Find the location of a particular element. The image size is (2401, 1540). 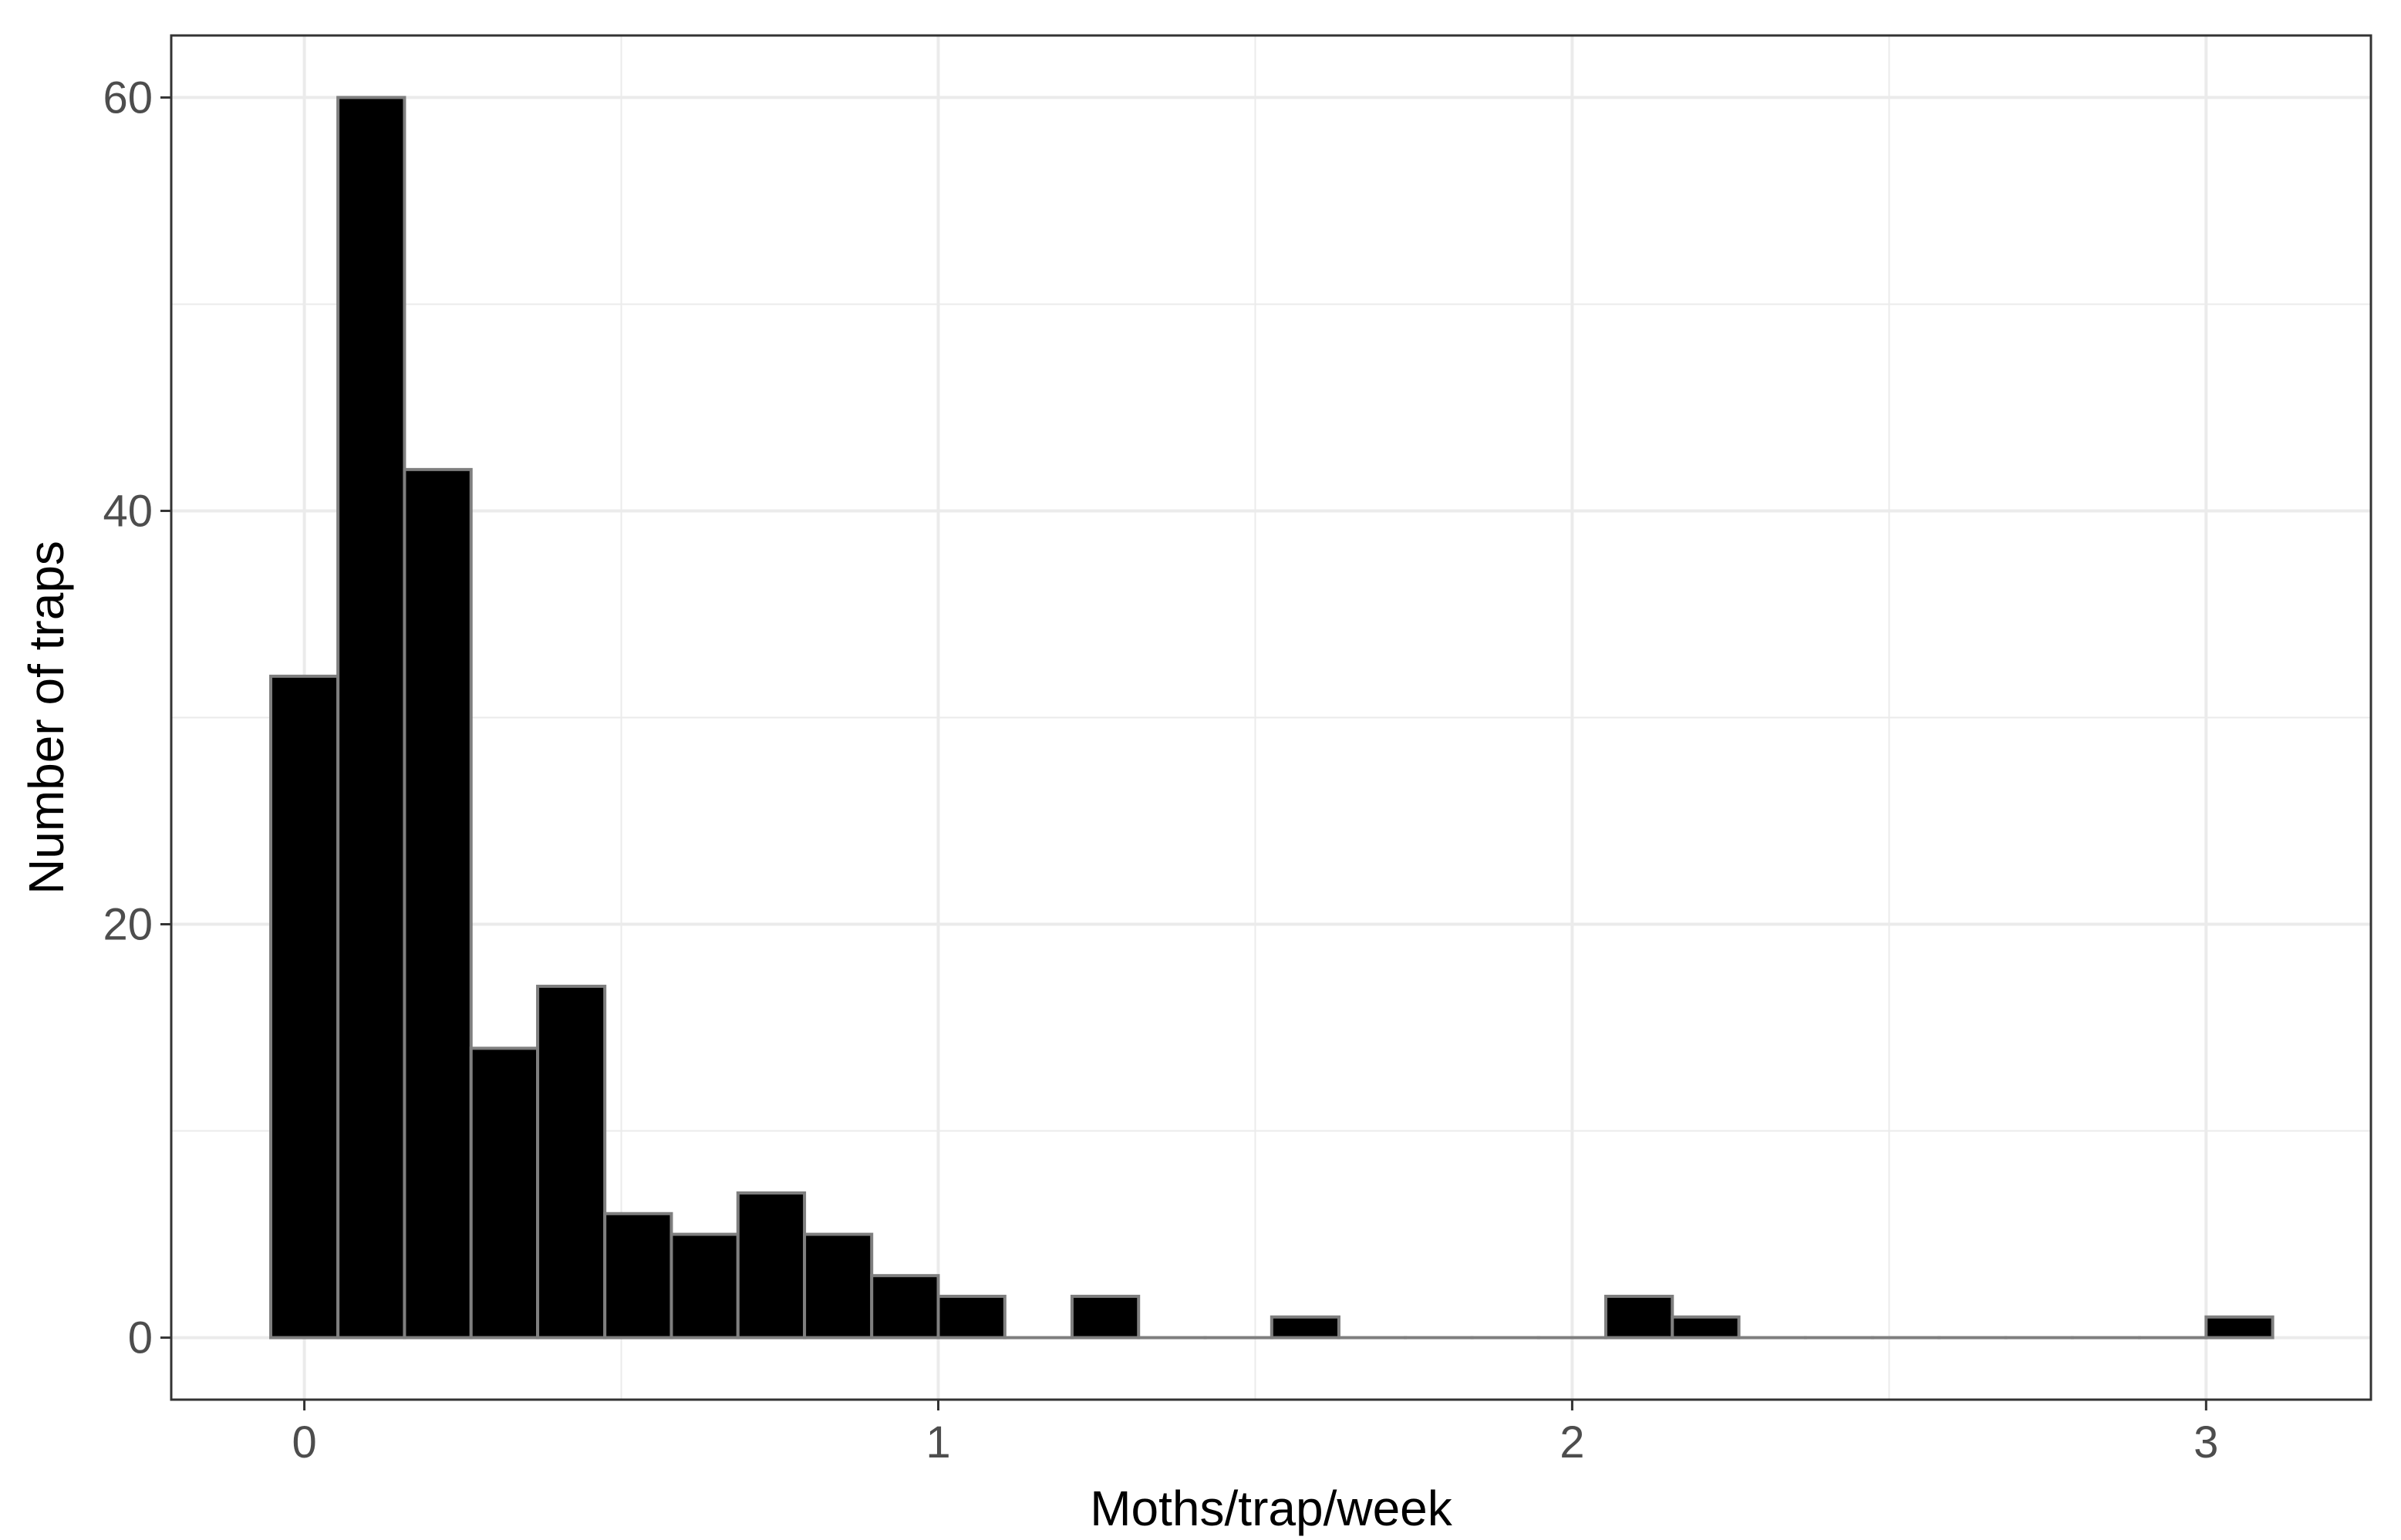

y-axis-title: Number of traps is located at coordinates (46, 718).